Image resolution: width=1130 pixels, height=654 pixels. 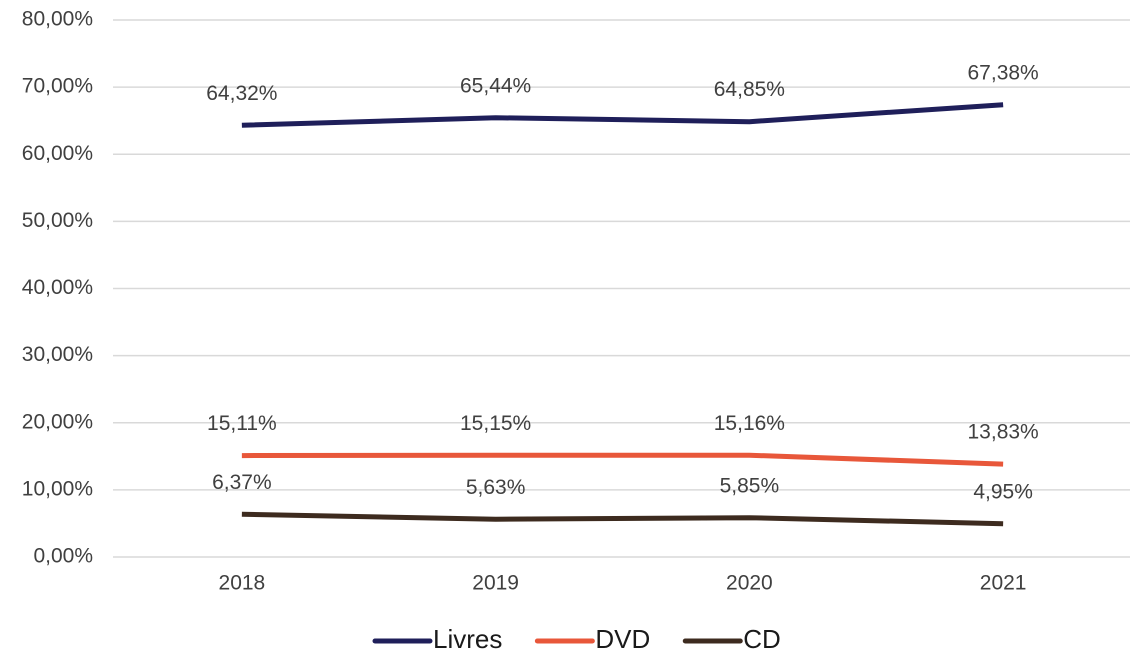 What do you see at coordinates (622, 639) in the screenshot?
I see `legend-label: DVD` at bounding box center [622, 639].